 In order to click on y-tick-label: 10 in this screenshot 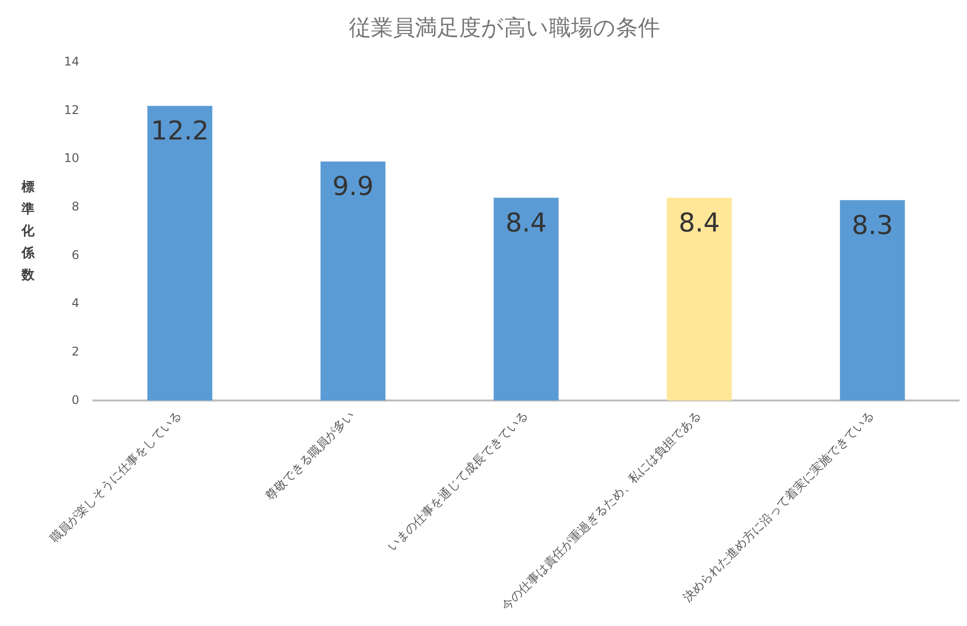, I will do `click(72, 158)`.